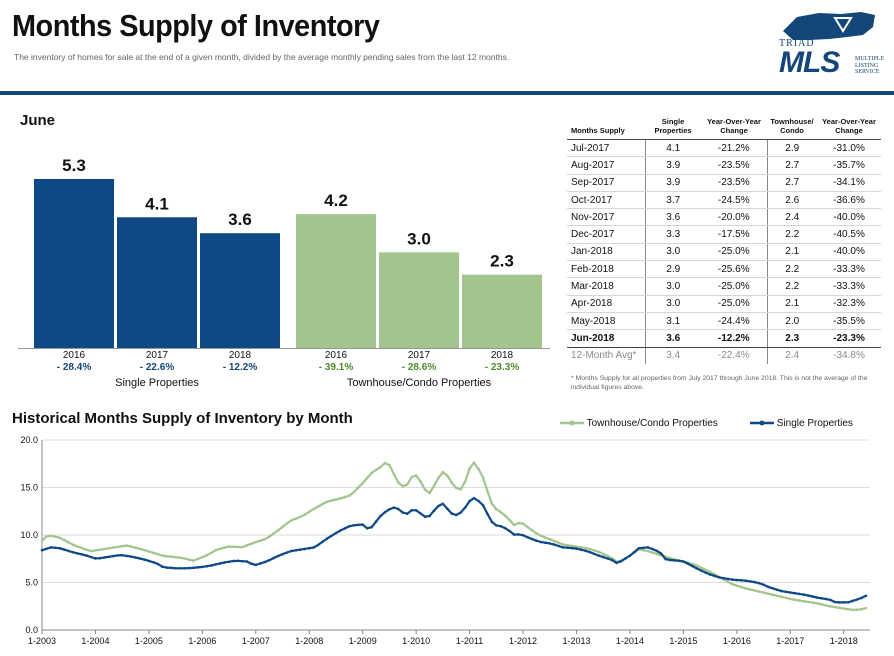 The image size is (894, 656). I want to click on x-tick-label: 1-2003, so click(42, 641).